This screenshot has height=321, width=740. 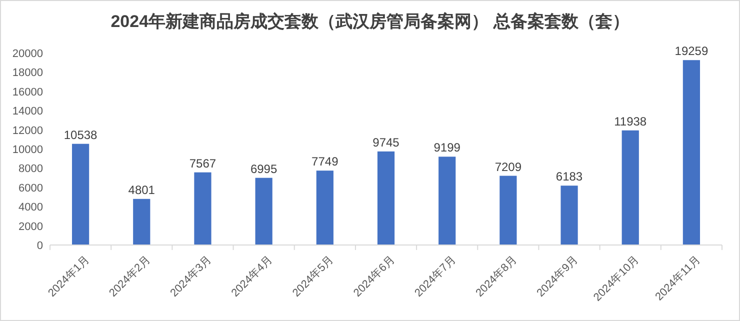 I want to click on data-label: 11938, so click(x=630, y=121).